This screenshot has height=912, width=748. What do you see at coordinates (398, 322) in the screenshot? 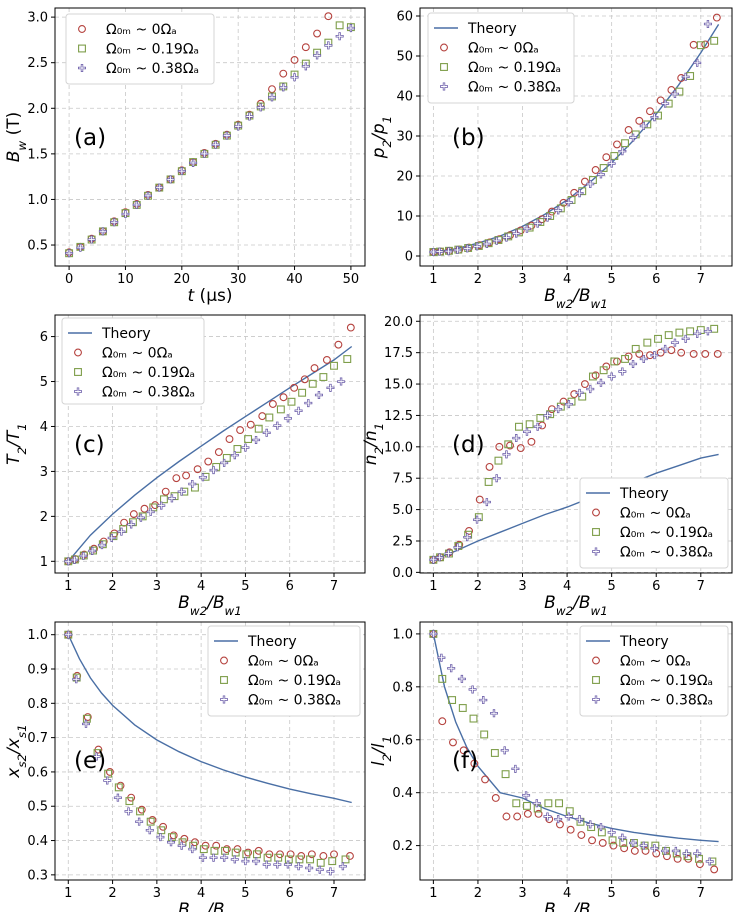
I see `y-tick-label: 20.0` at bounding box center [398, 322].